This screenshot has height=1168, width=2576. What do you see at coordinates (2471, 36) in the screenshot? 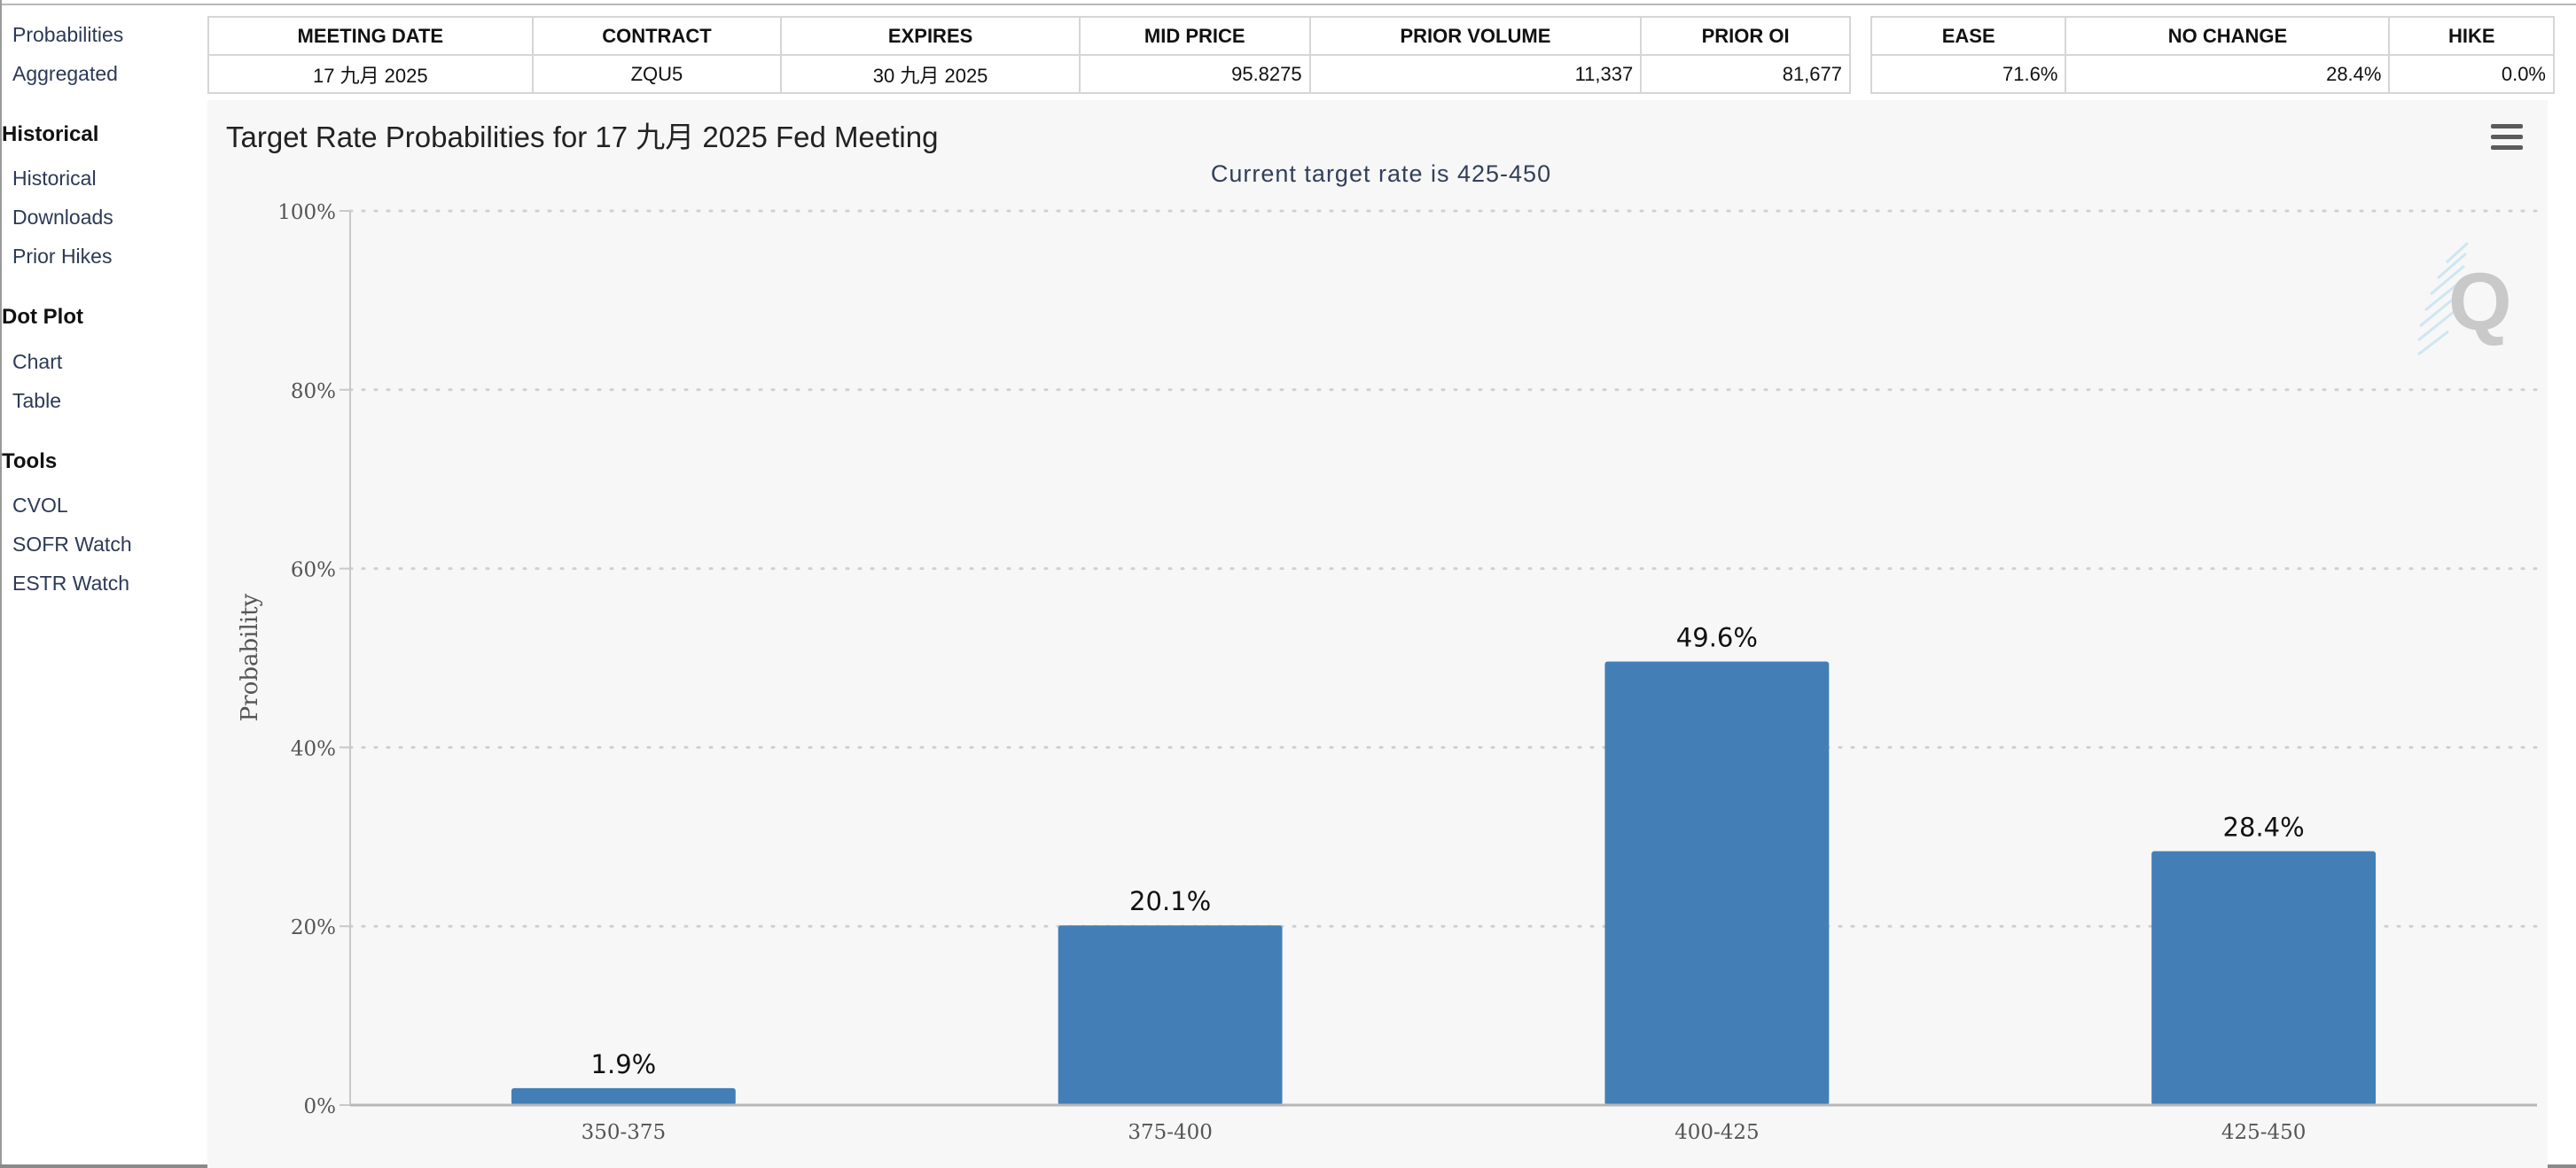
I see `header-hike: HIKE` at bounding box center [2471, 36].